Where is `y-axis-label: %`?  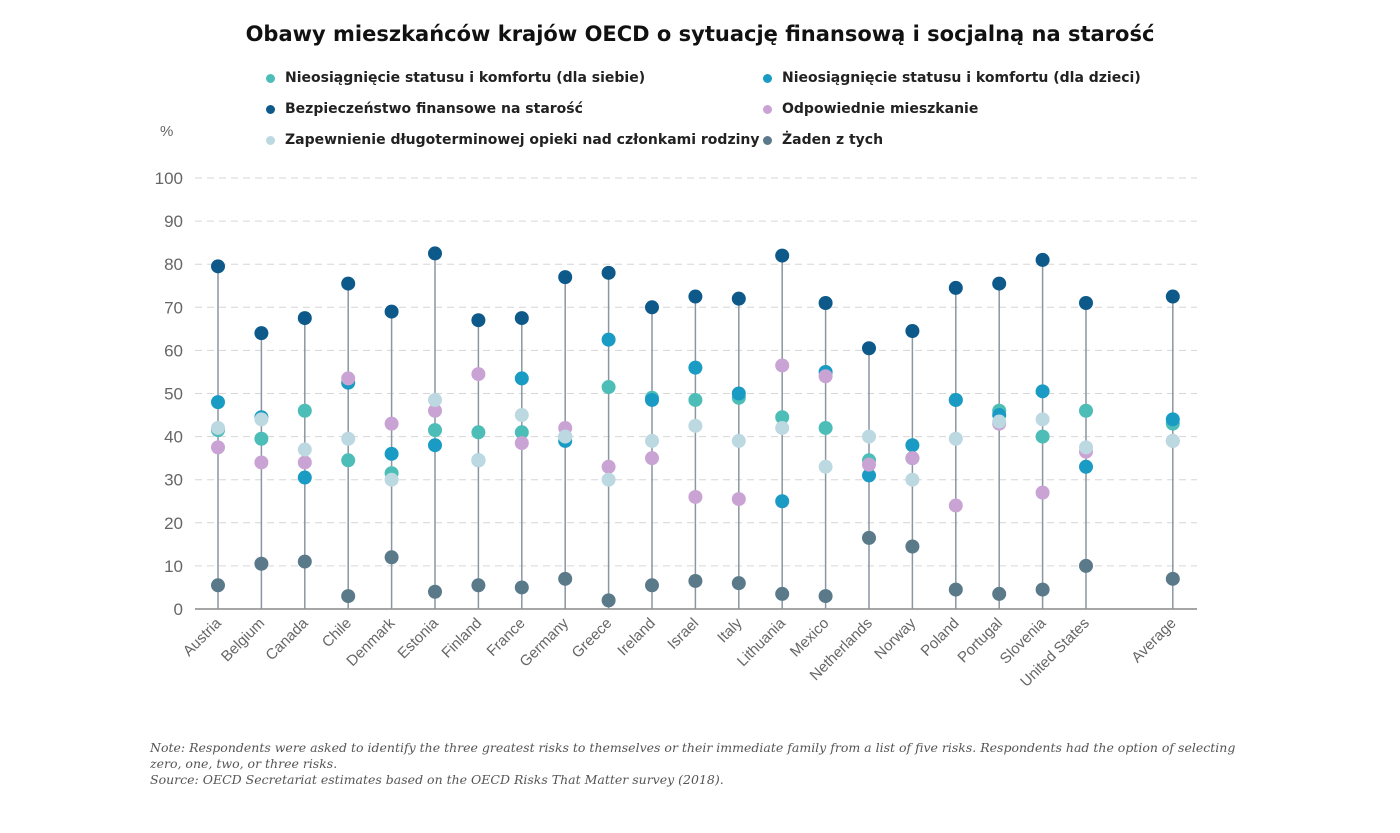 y-axis-label: % is located at coordinates (166, 131).